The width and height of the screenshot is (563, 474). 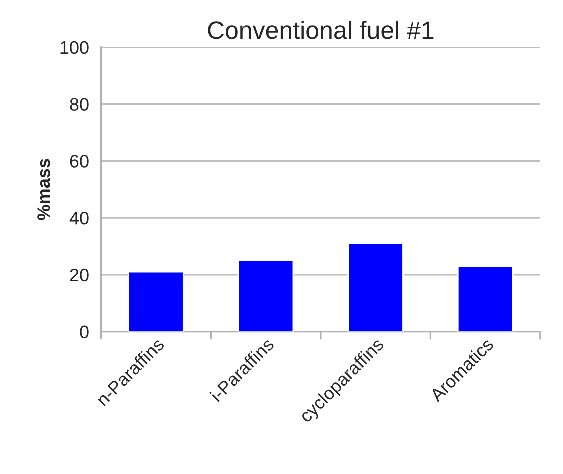 What do you see at coordinates (79, 218) in the screenshot?
I see `y-tick-label: 40` at bounding box center [79, 218].